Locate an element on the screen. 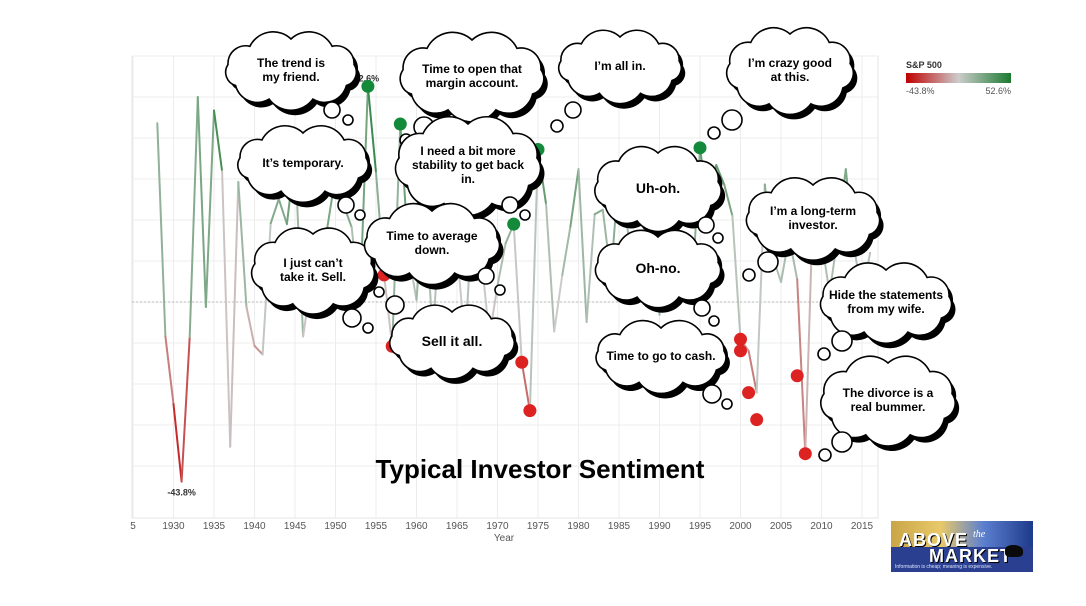  bubble-text-line: at this. is located at coordinates (790, 77).